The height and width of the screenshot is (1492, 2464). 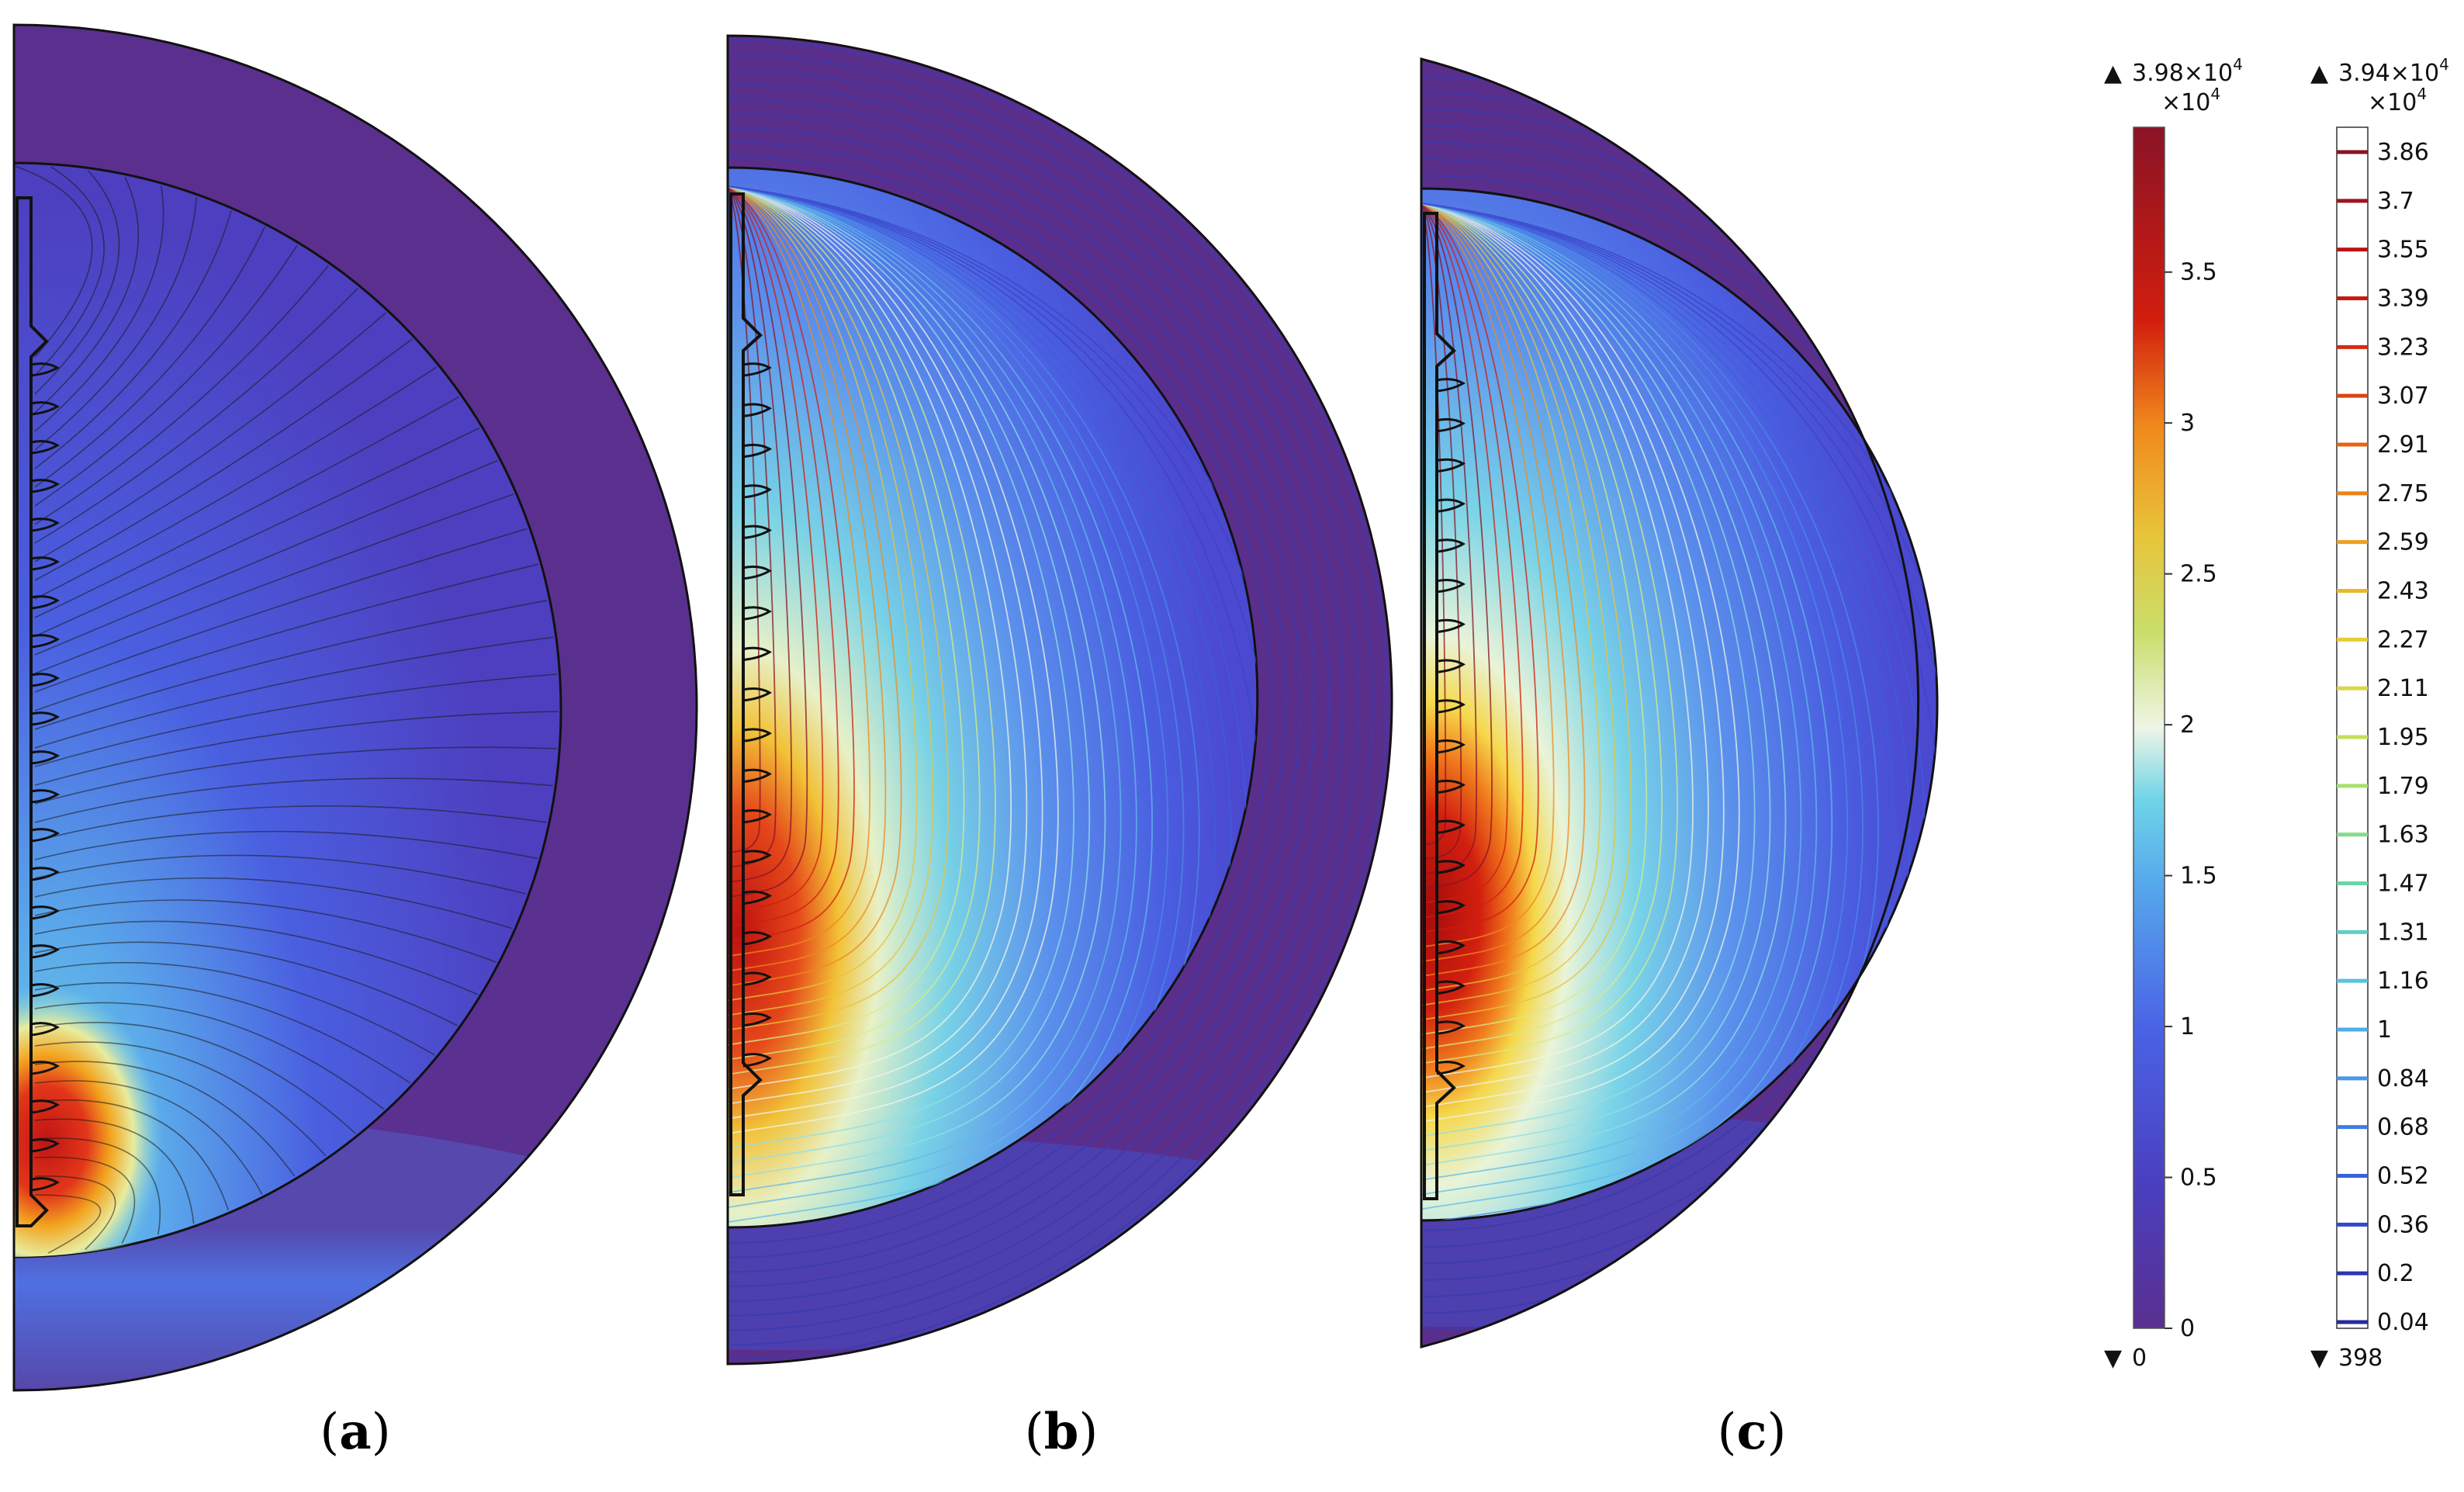 I want to click on contour-level-label: 2.75, so click(x=2403, y=493).